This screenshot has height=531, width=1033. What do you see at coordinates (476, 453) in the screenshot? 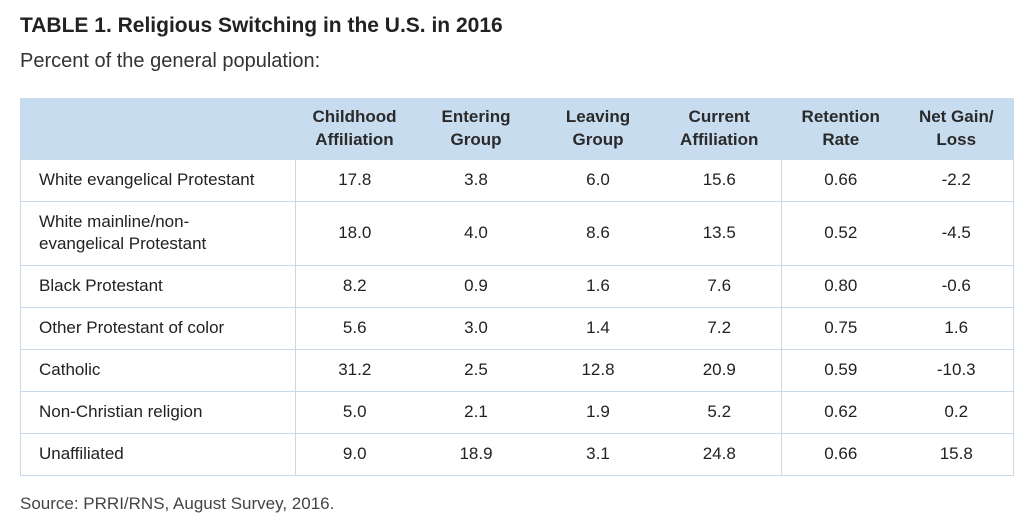
I see `cell-entering-group: 18.9` at bounding box center [476, 453].